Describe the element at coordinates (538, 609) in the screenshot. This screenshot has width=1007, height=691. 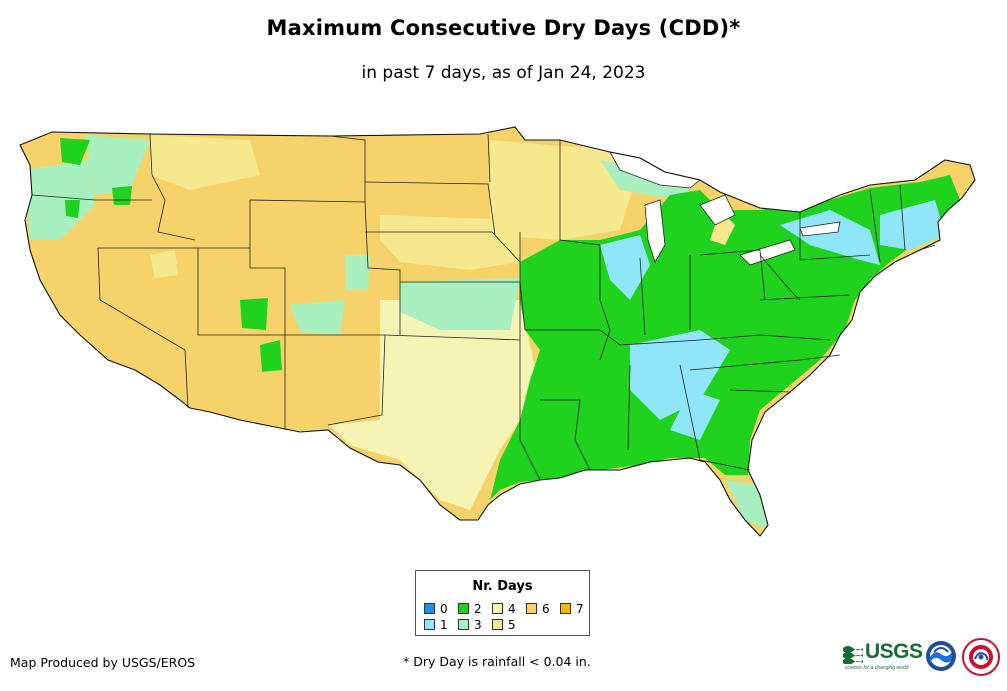
I see `legend-item-6: 6` at that location.